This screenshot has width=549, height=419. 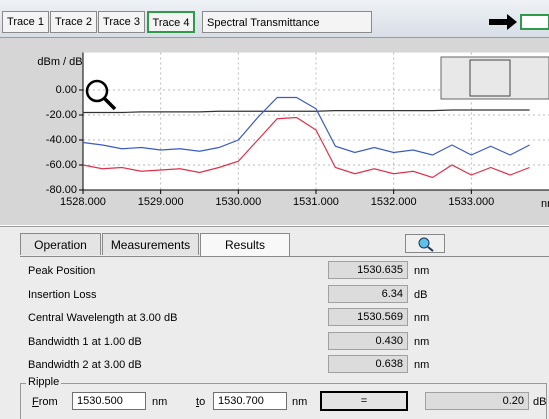 What do you see at coordinates (540, 402) in the screenshot?
I see `ripple-unit: dB` at bounding box center [540, 402].